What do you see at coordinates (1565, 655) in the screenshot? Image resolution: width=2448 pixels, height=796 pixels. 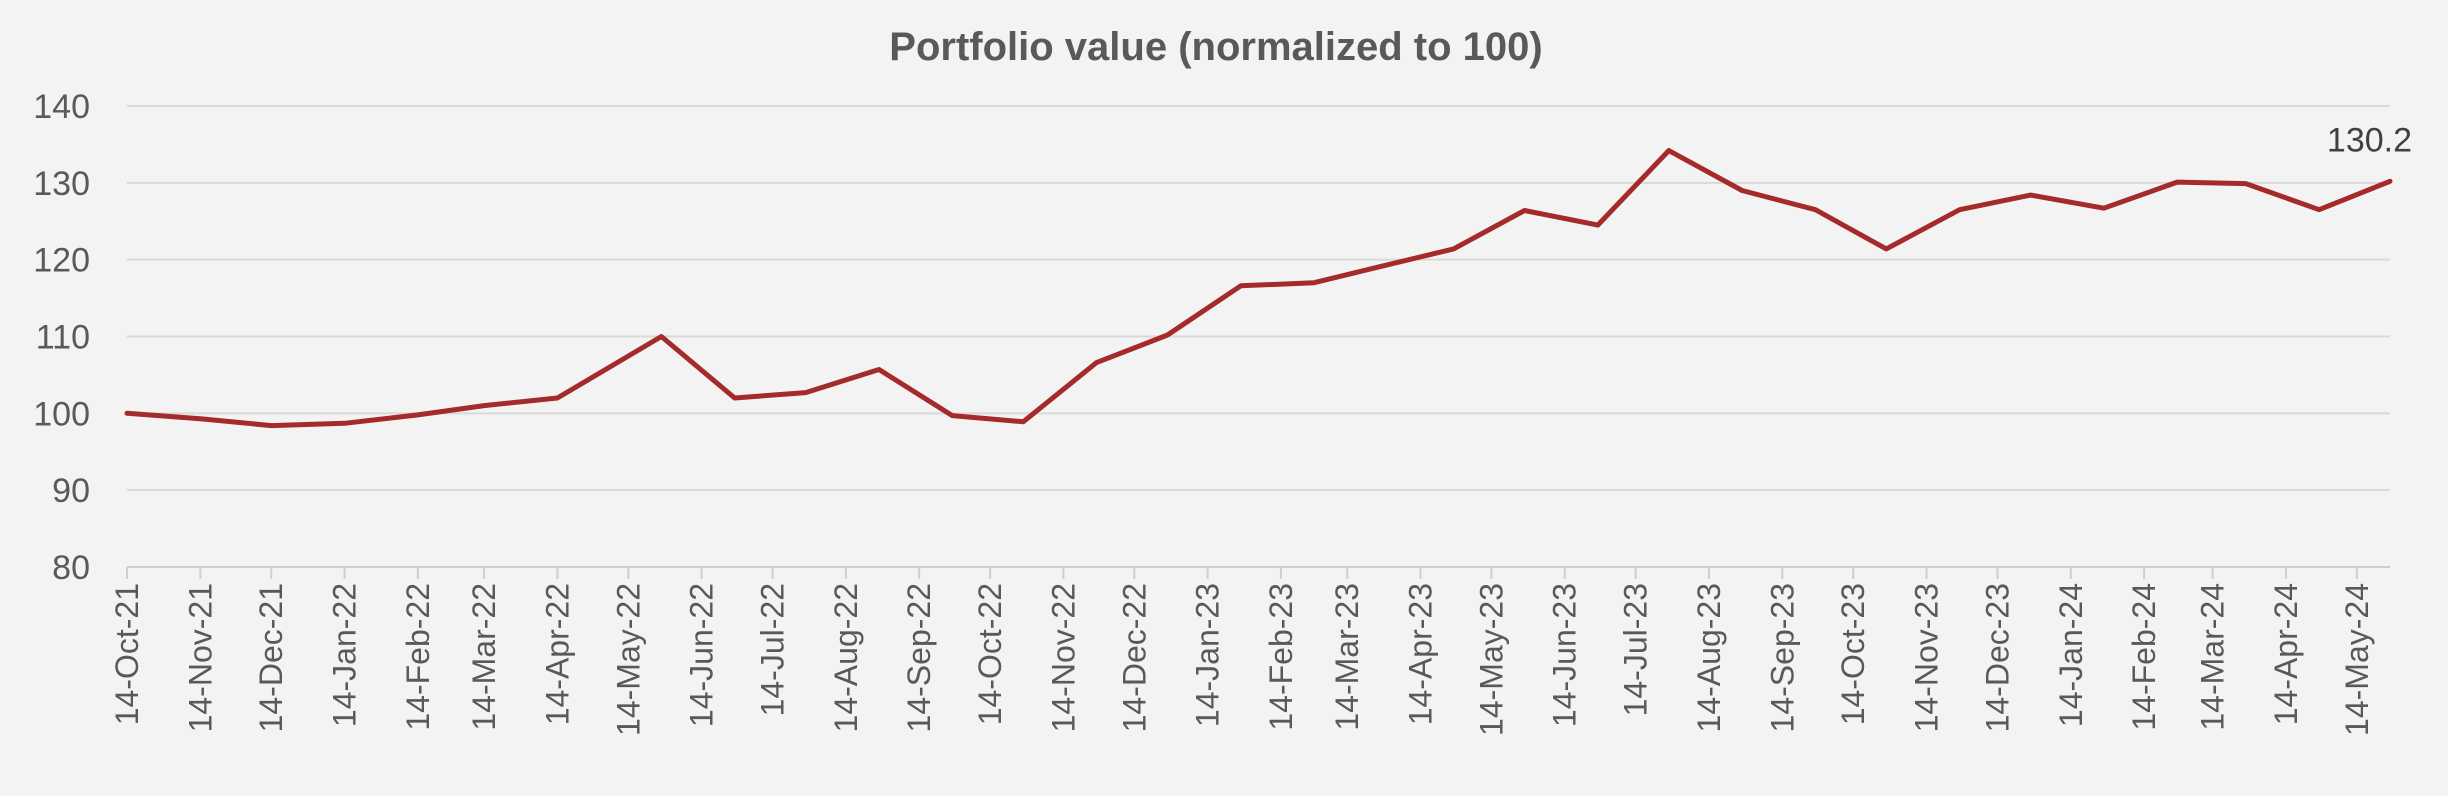 I see `x-tick-label: 14-Jun-23` at bounding box center [1565, 655].